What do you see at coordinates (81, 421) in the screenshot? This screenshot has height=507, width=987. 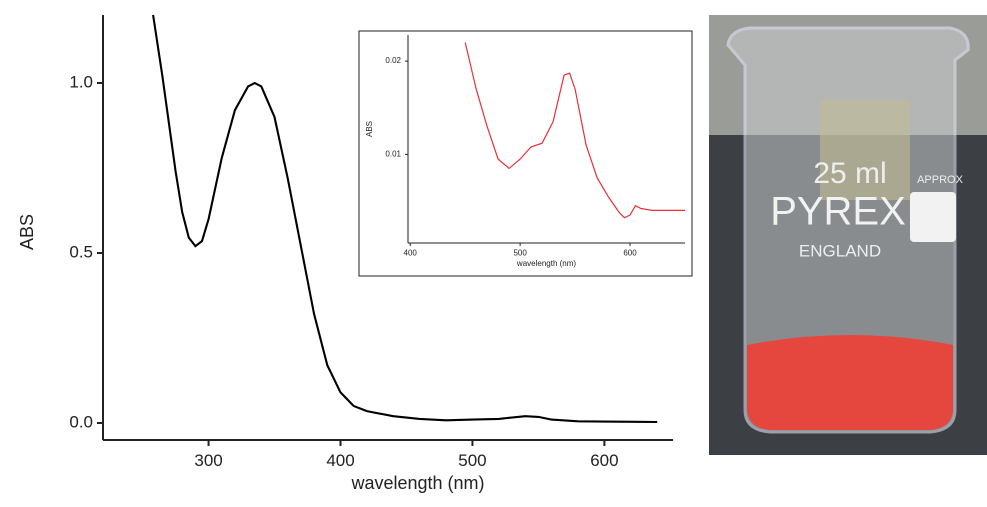 I see `y-tick-label: 0.0` at bounding box center [81, 421].